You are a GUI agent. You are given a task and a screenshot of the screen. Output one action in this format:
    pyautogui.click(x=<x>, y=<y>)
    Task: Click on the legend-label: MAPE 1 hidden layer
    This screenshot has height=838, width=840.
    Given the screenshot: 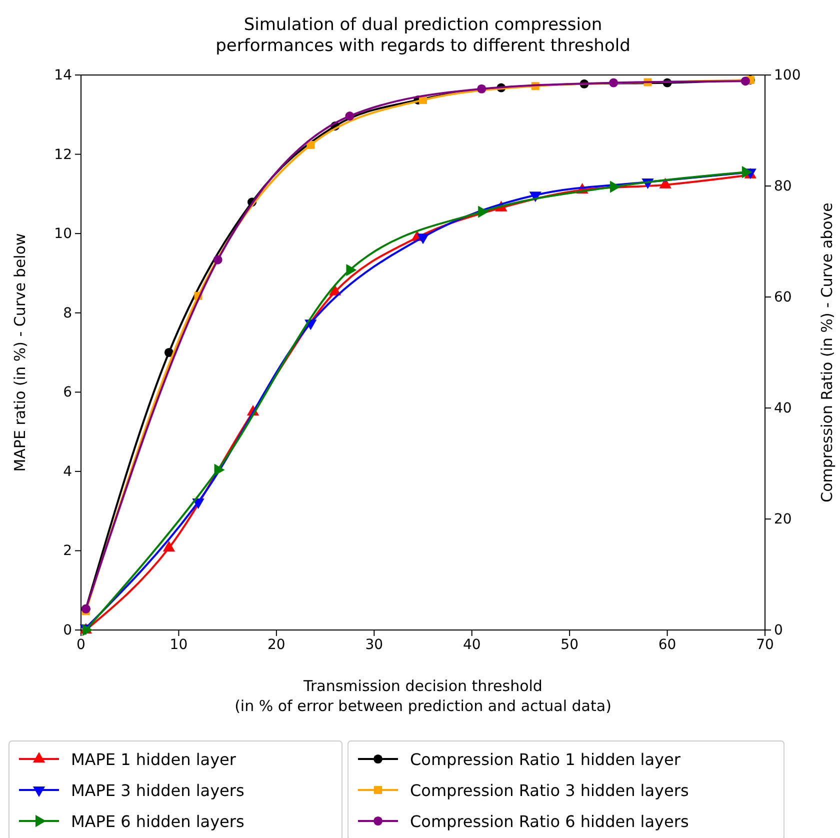 What is the action you would take?
    pyautogui.click(x=153, y=759)
    